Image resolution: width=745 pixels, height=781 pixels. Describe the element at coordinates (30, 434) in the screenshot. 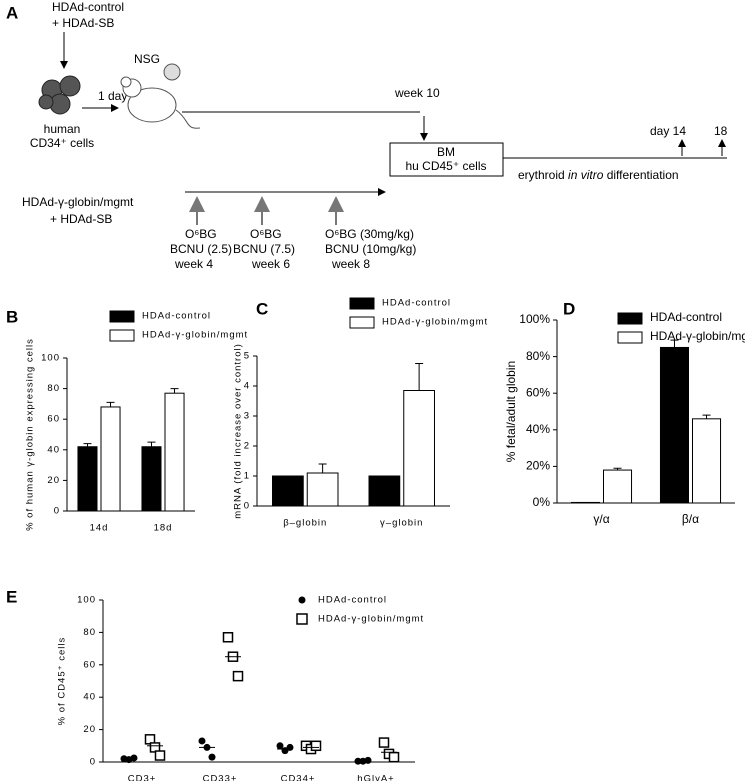

I see `y-axis-label: % of human γ-globin expressing cells` at that location.